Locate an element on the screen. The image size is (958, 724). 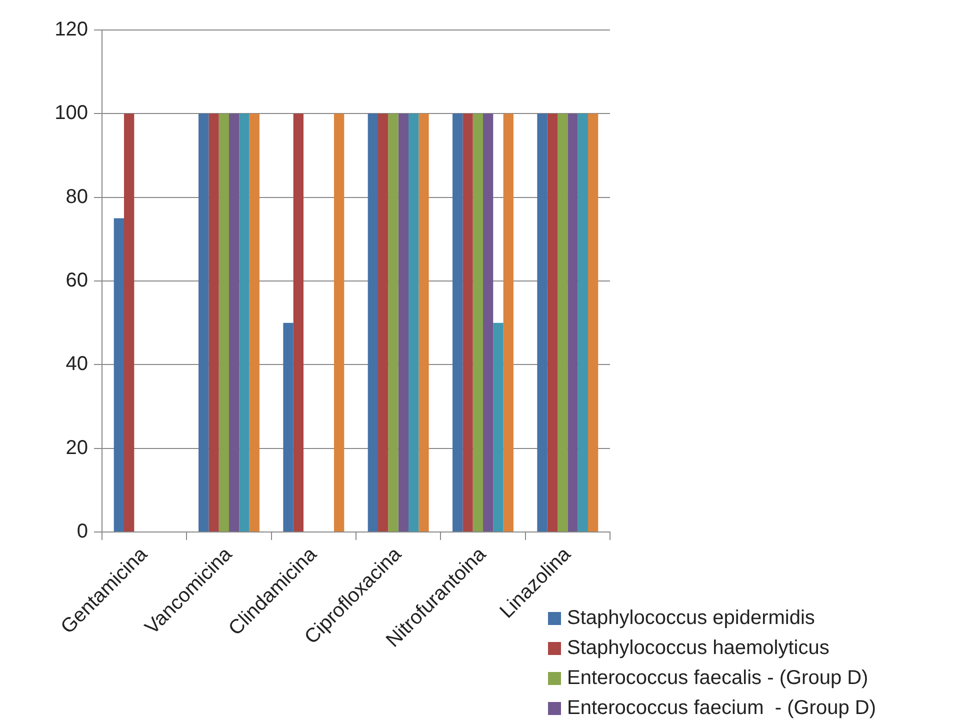
y-tick-label: 80 is located at coordinates (77, 197).